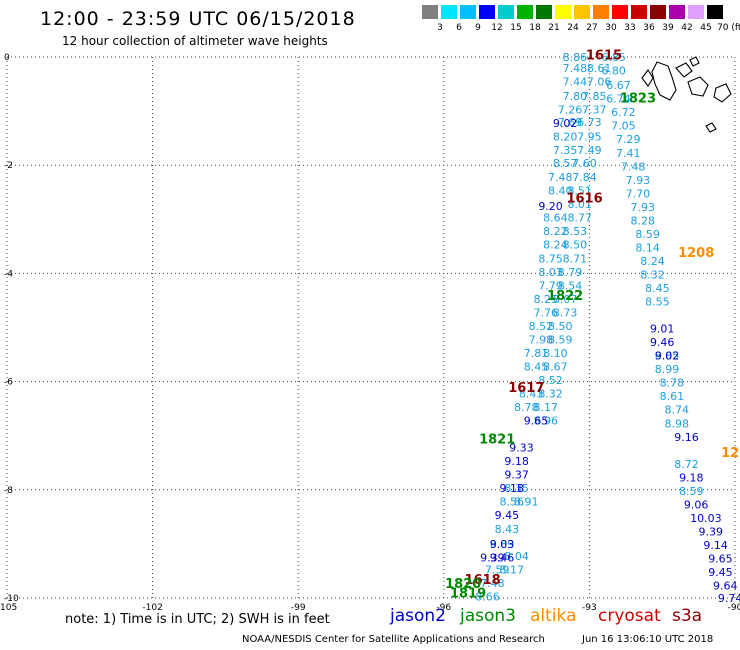 Image resolution: width=740 pixels, height=650 pixels. Describe the element at coordinates (696, 504) in the screenshot. I see `wave-height-value: 9.06` at that location.